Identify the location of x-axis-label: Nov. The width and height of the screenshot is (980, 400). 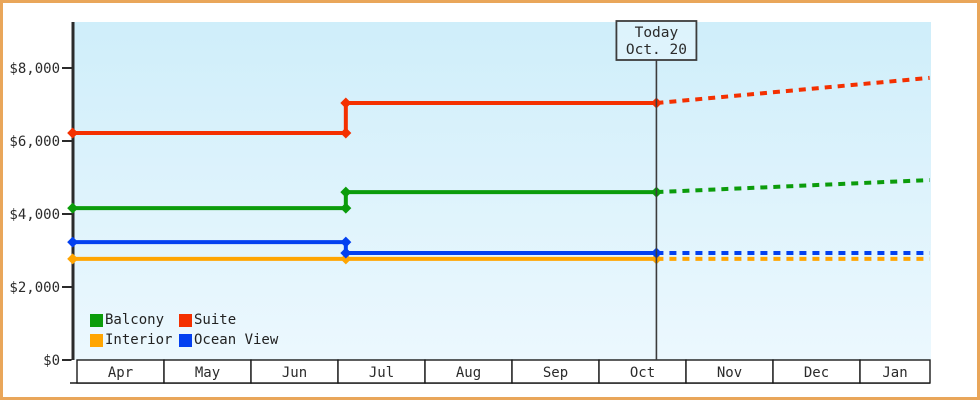
(729, 373).